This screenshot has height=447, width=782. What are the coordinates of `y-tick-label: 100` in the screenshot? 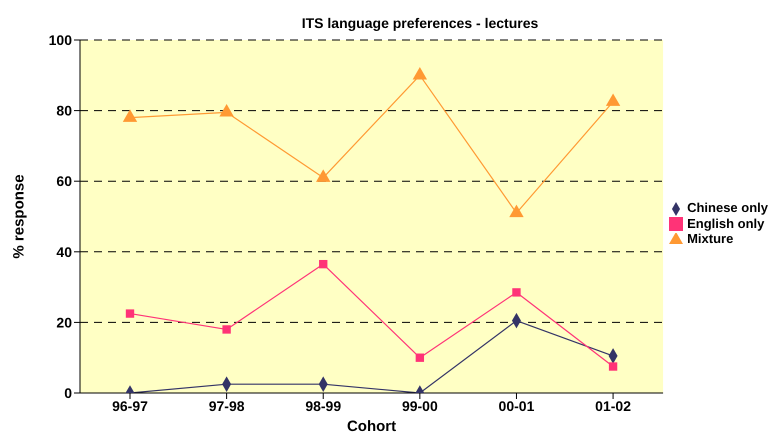 It's located at (60, 40).